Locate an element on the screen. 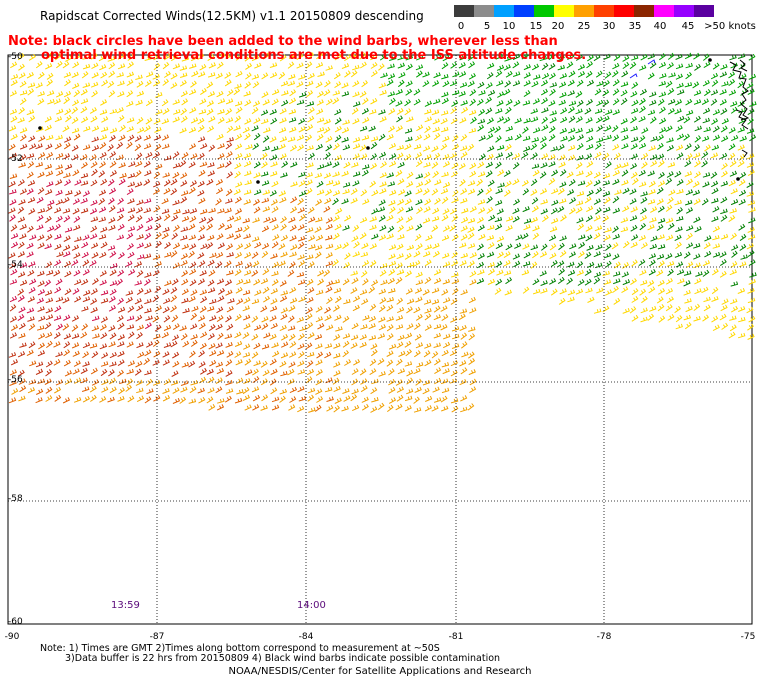 The width and height of the screenshot is (760, 688). color-swatch is located at coordinates (584, 11).